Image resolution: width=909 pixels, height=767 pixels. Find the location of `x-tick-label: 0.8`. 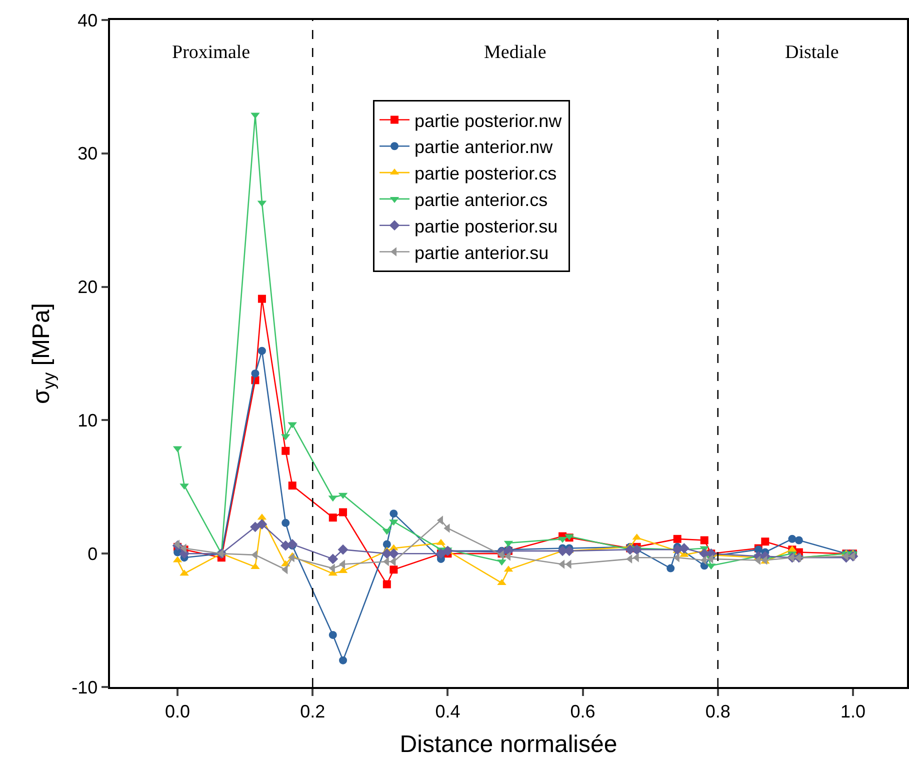

x-tick-label: 0.8 is located at coordinates (717, 711).